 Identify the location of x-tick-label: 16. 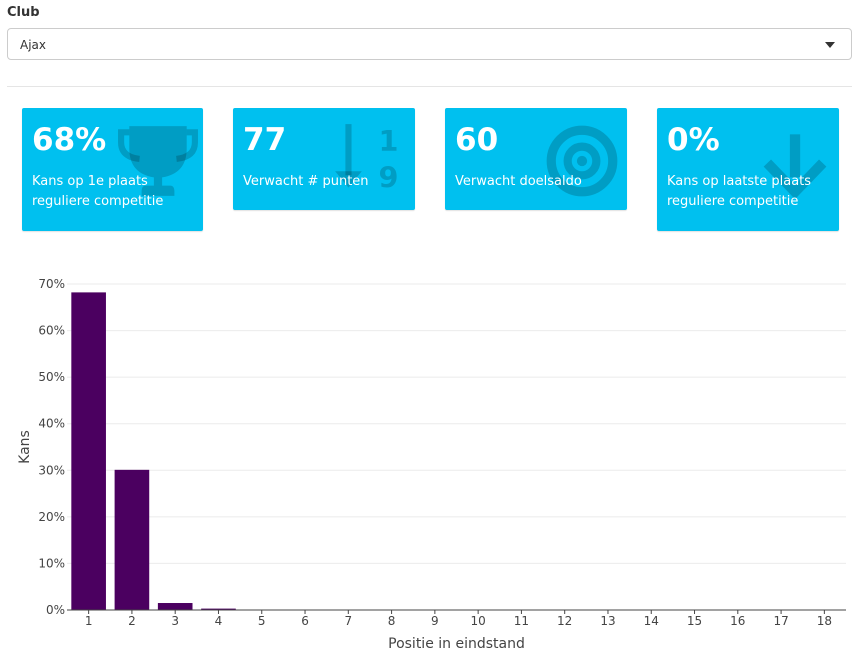
(737, 621).